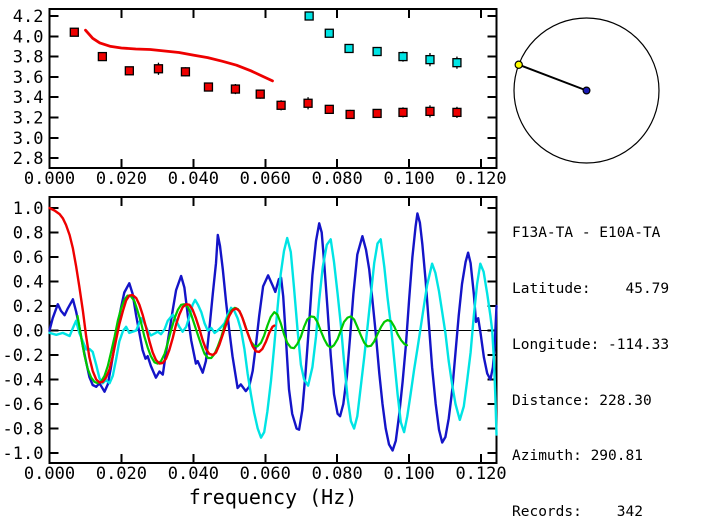 This screenshot has height=519, width=701. What do you see at coordinates (28, 234) in the screenshot?
I see `y-tick-label: 0.8` at bounding box center [28, 234].